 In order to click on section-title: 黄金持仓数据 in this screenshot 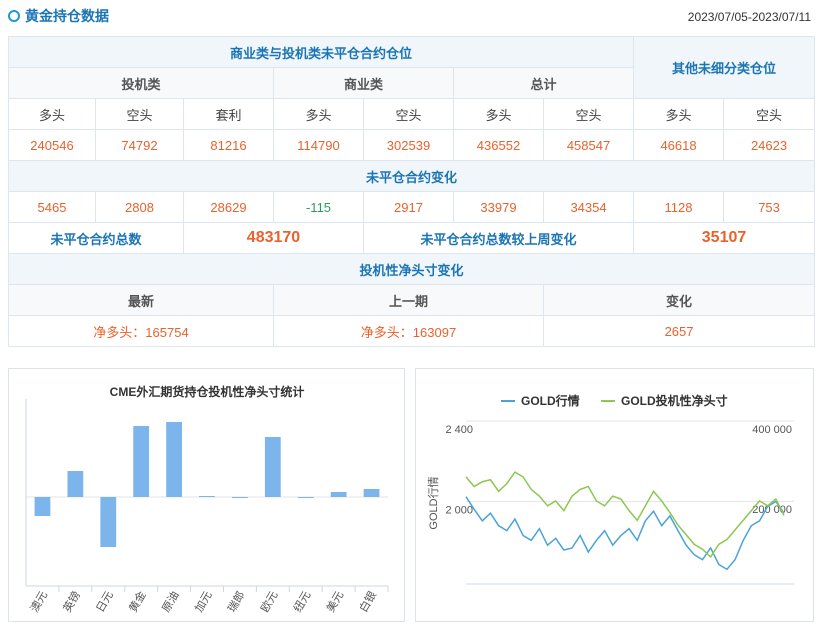, I will do `click(58, 16)`.